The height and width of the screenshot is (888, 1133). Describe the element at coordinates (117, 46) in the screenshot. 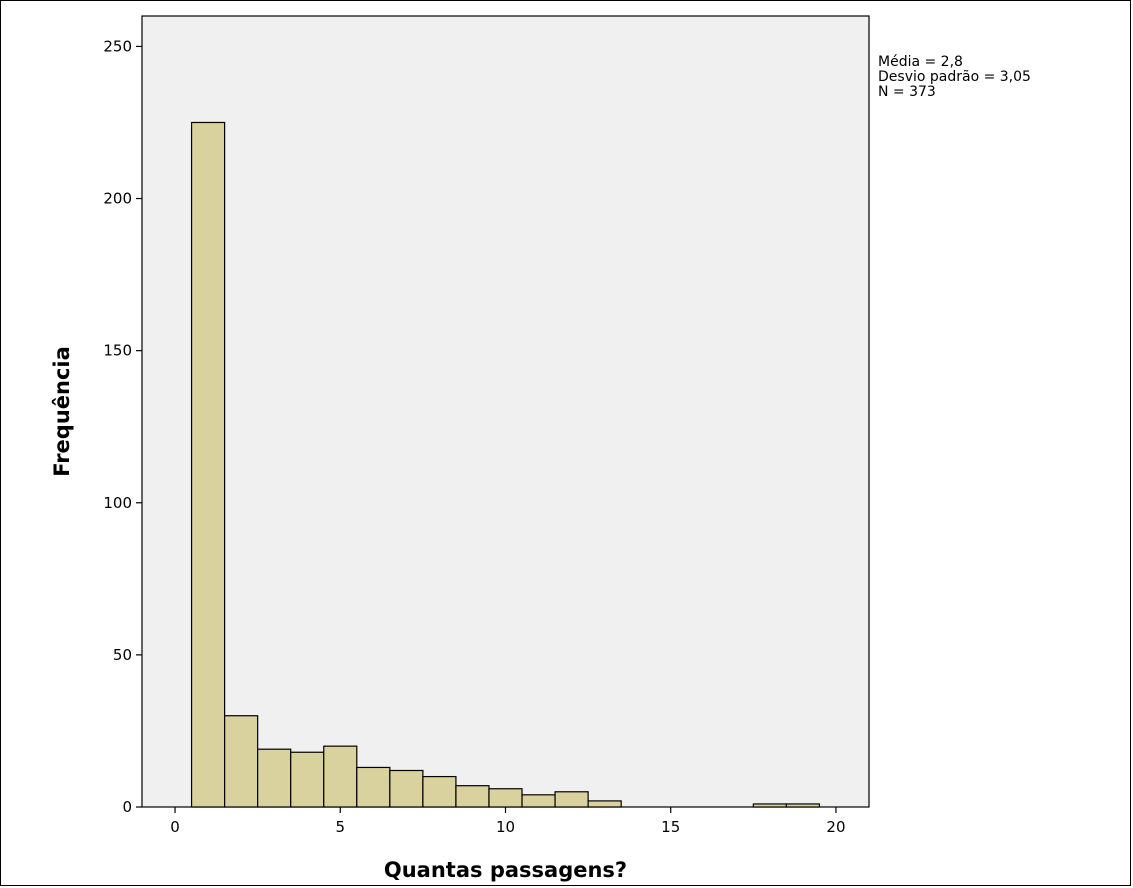

I see `y-tick-label: 250` at that location.